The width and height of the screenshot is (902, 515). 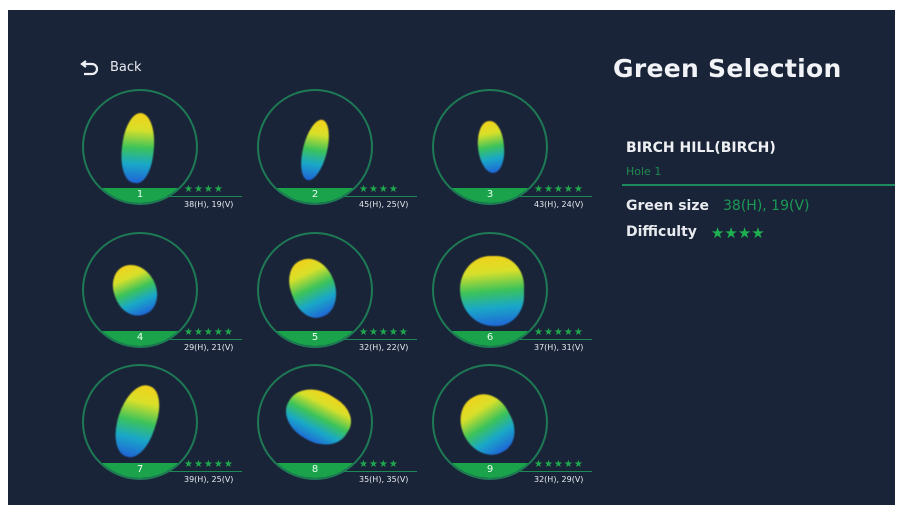 I want to click on hole-card-3: 3 ★★★★★ 43(H), 24(V), so click(x=522, y=151).